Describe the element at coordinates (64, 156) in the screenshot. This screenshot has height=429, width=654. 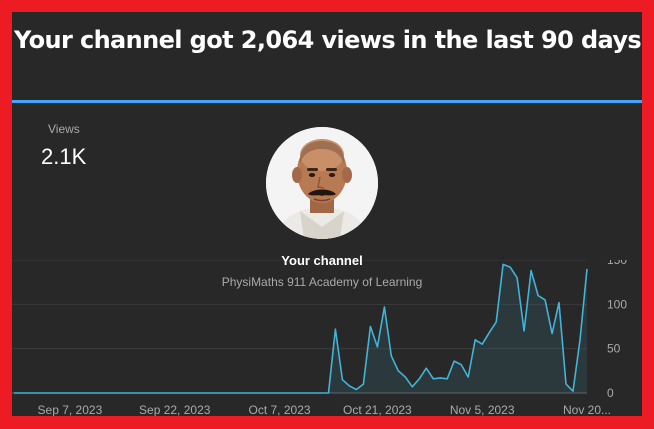
I see `views-metric-value: 2.1K` at that location.